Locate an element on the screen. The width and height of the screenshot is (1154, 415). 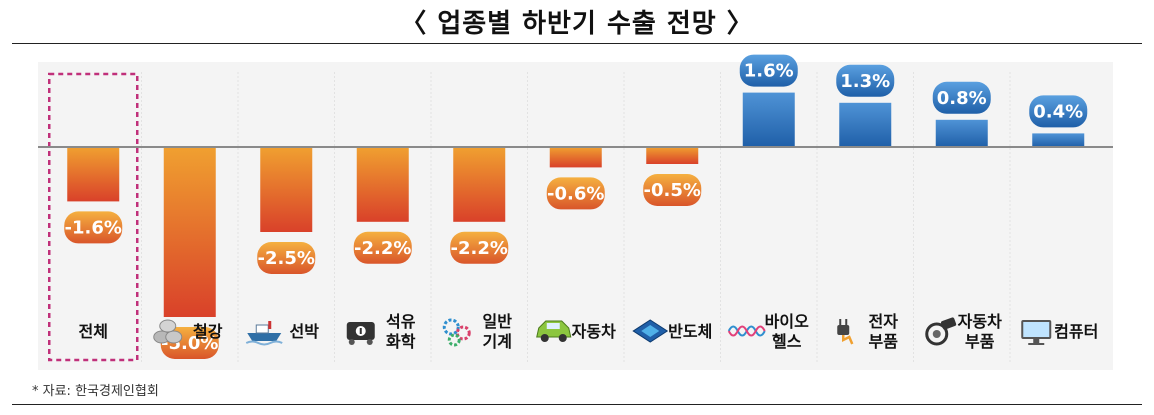
category-label: 헬스 is located at coordinates (787, 341).